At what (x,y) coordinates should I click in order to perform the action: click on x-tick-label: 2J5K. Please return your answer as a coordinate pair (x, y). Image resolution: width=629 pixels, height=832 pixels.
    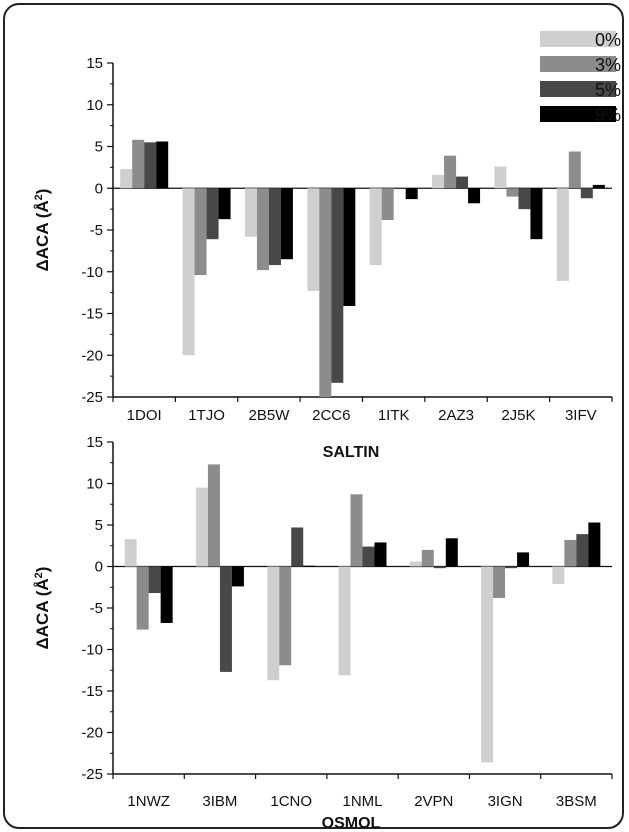
    Looking at the image, I should click on (518, 415).